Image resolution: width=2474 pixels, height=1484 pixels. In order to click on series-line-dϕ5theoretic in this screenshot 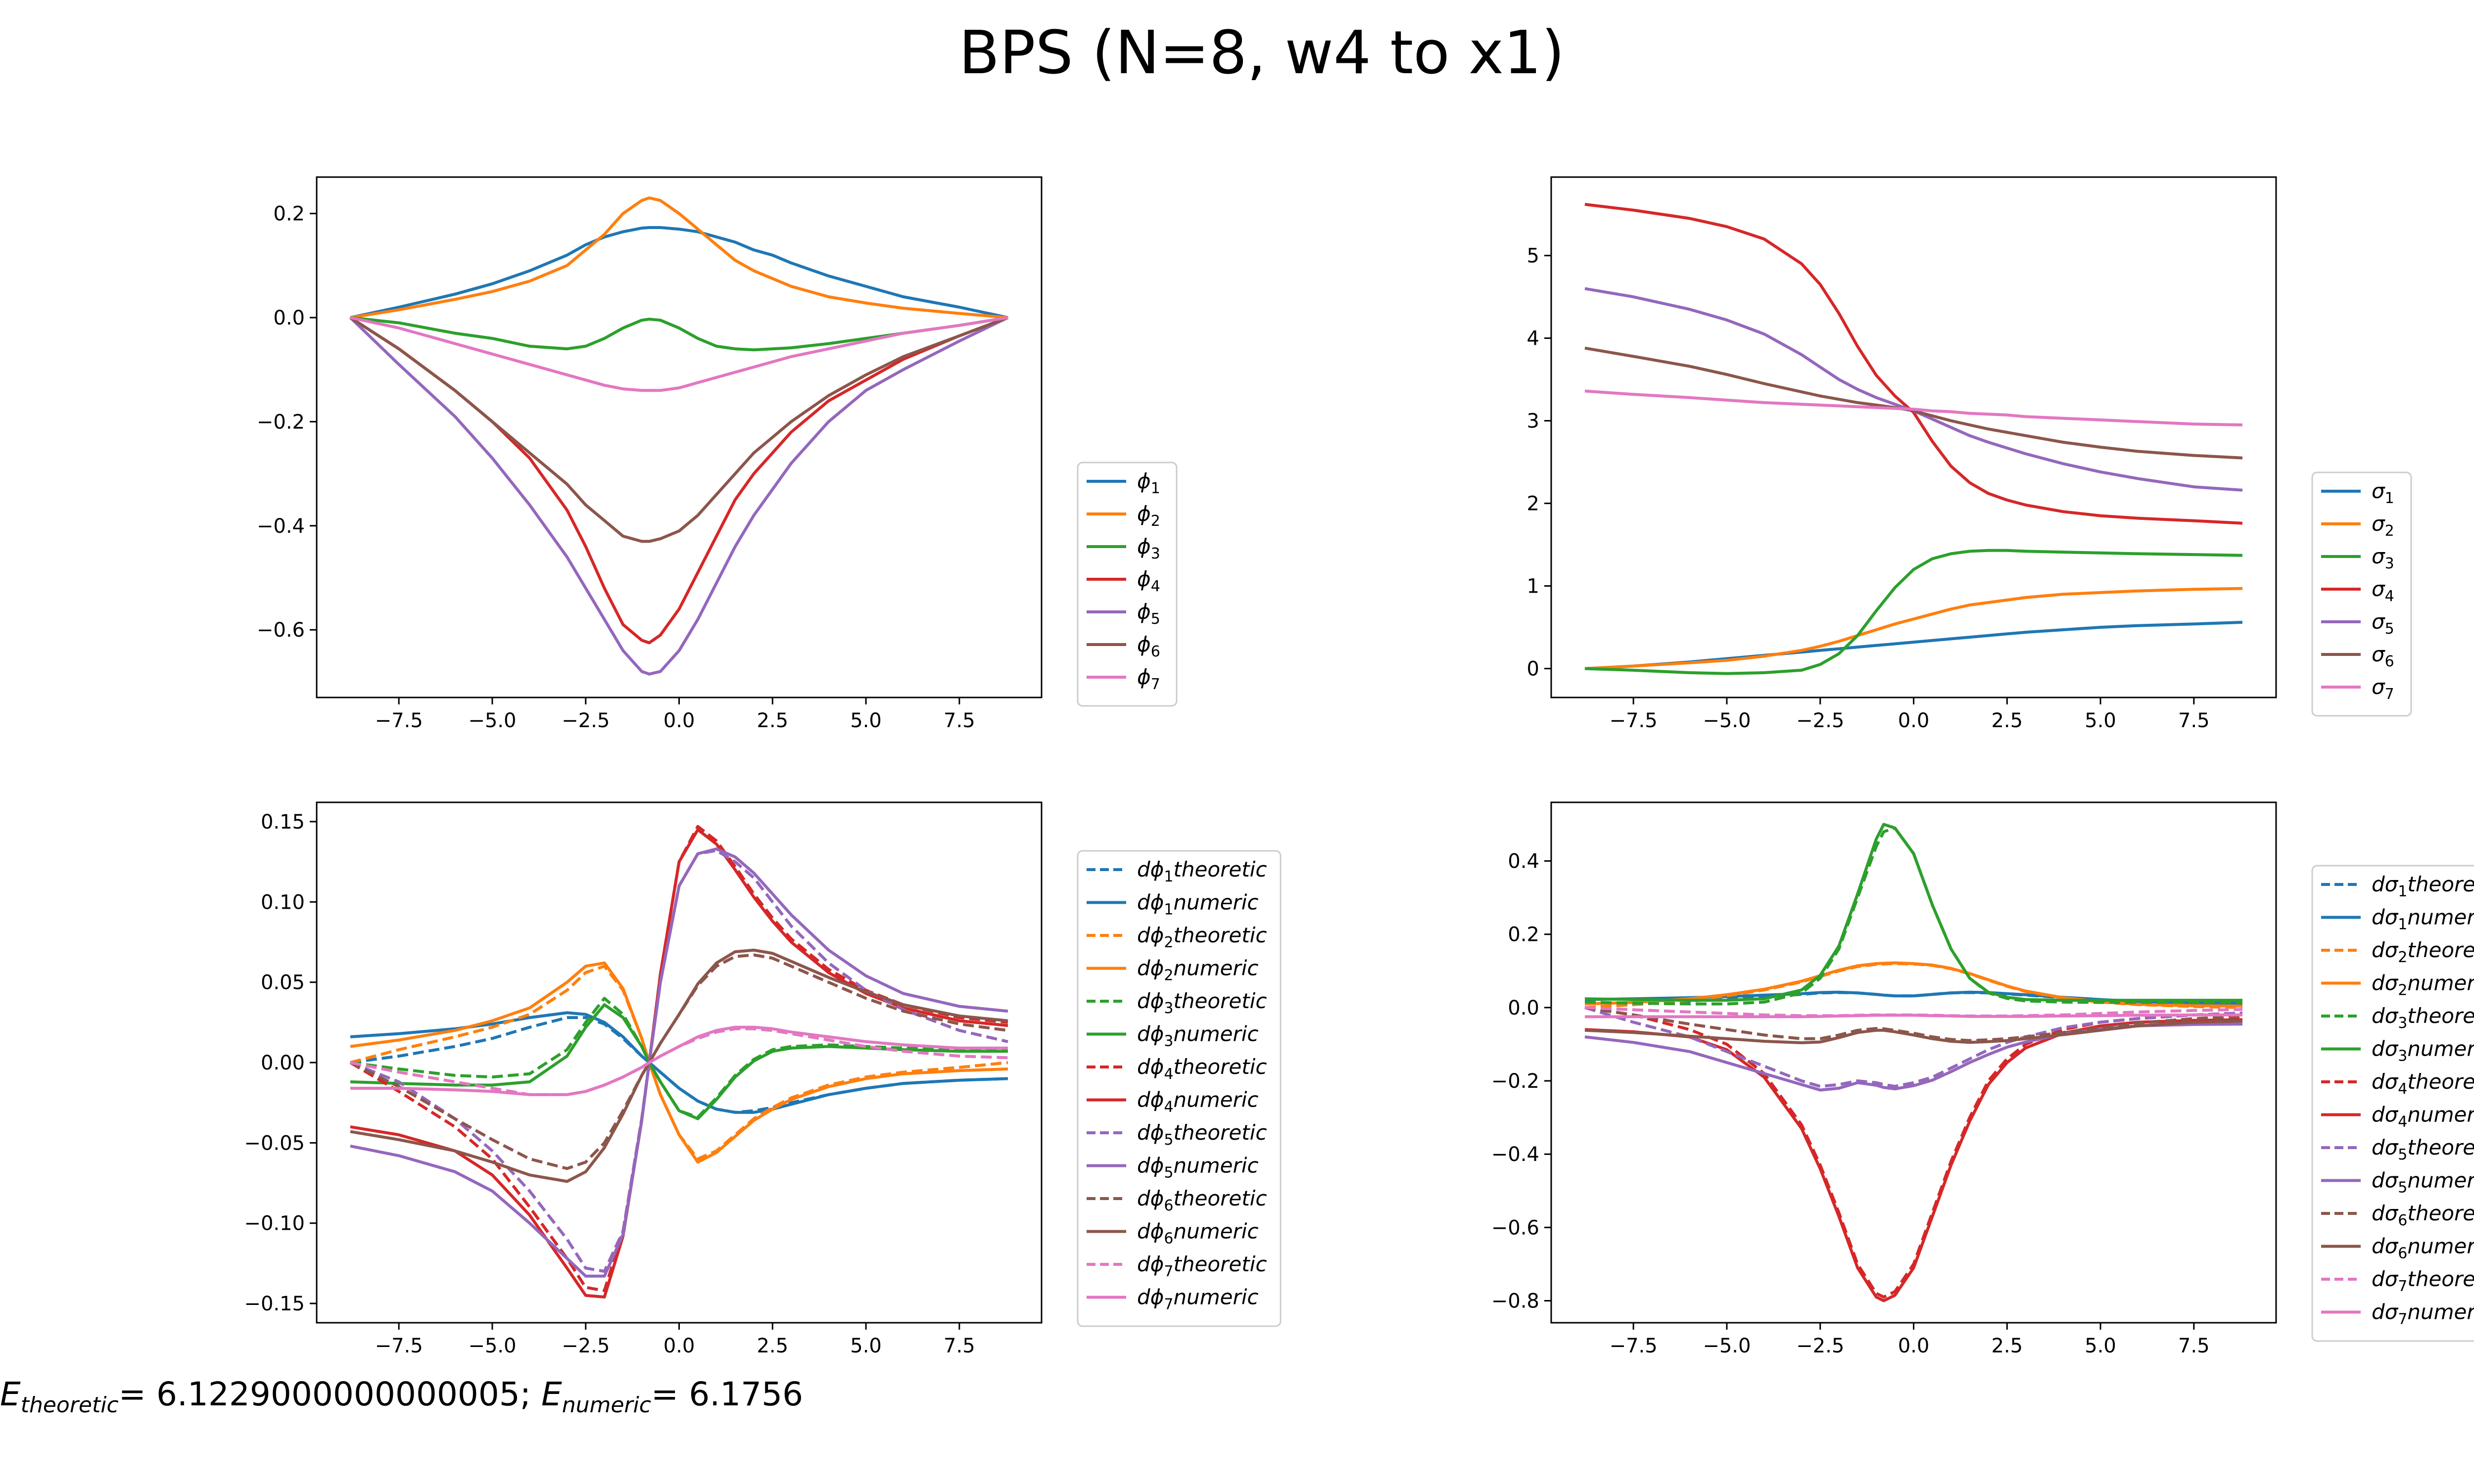, I will do `click(678, 1061)`.